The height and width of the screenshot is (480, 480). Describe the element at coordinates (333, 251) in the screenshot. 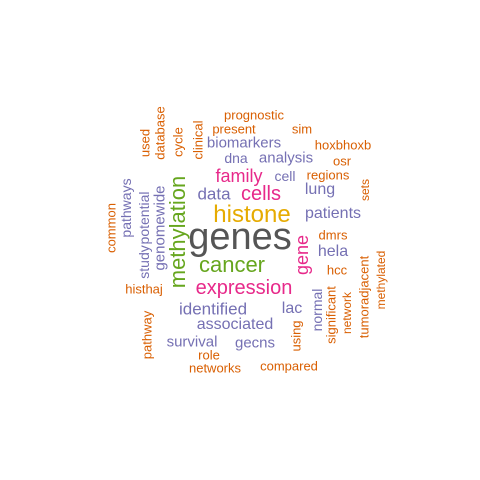

I see `word-hela: hela` at that location.